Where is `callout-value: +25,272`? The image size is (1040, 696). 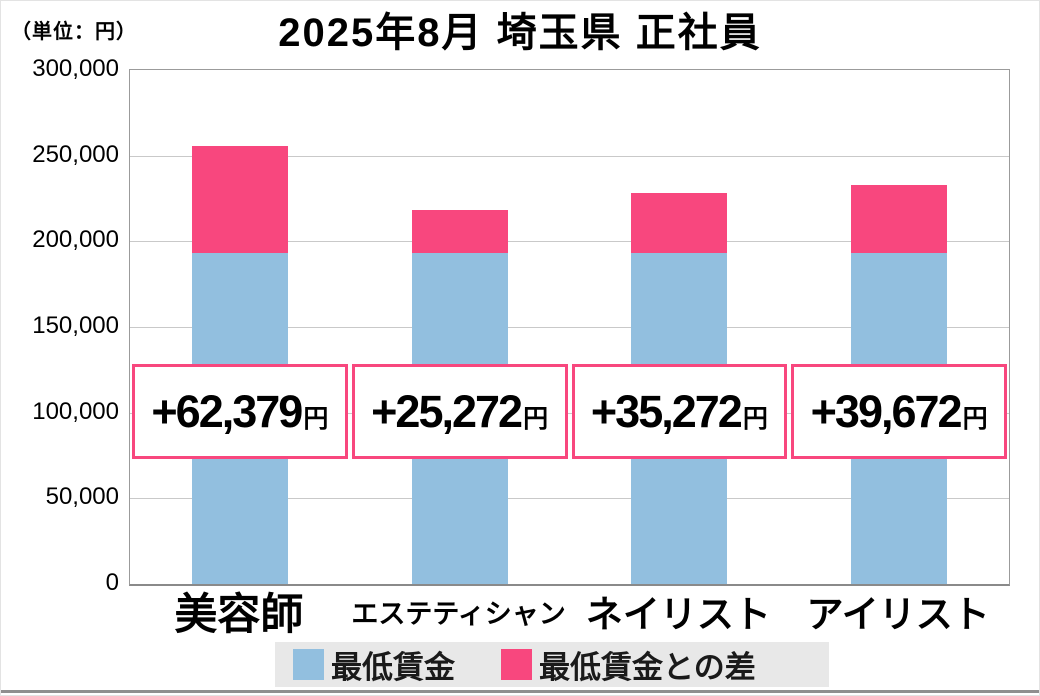 callout-value: +25,272 is located at coordinates (447, 411).